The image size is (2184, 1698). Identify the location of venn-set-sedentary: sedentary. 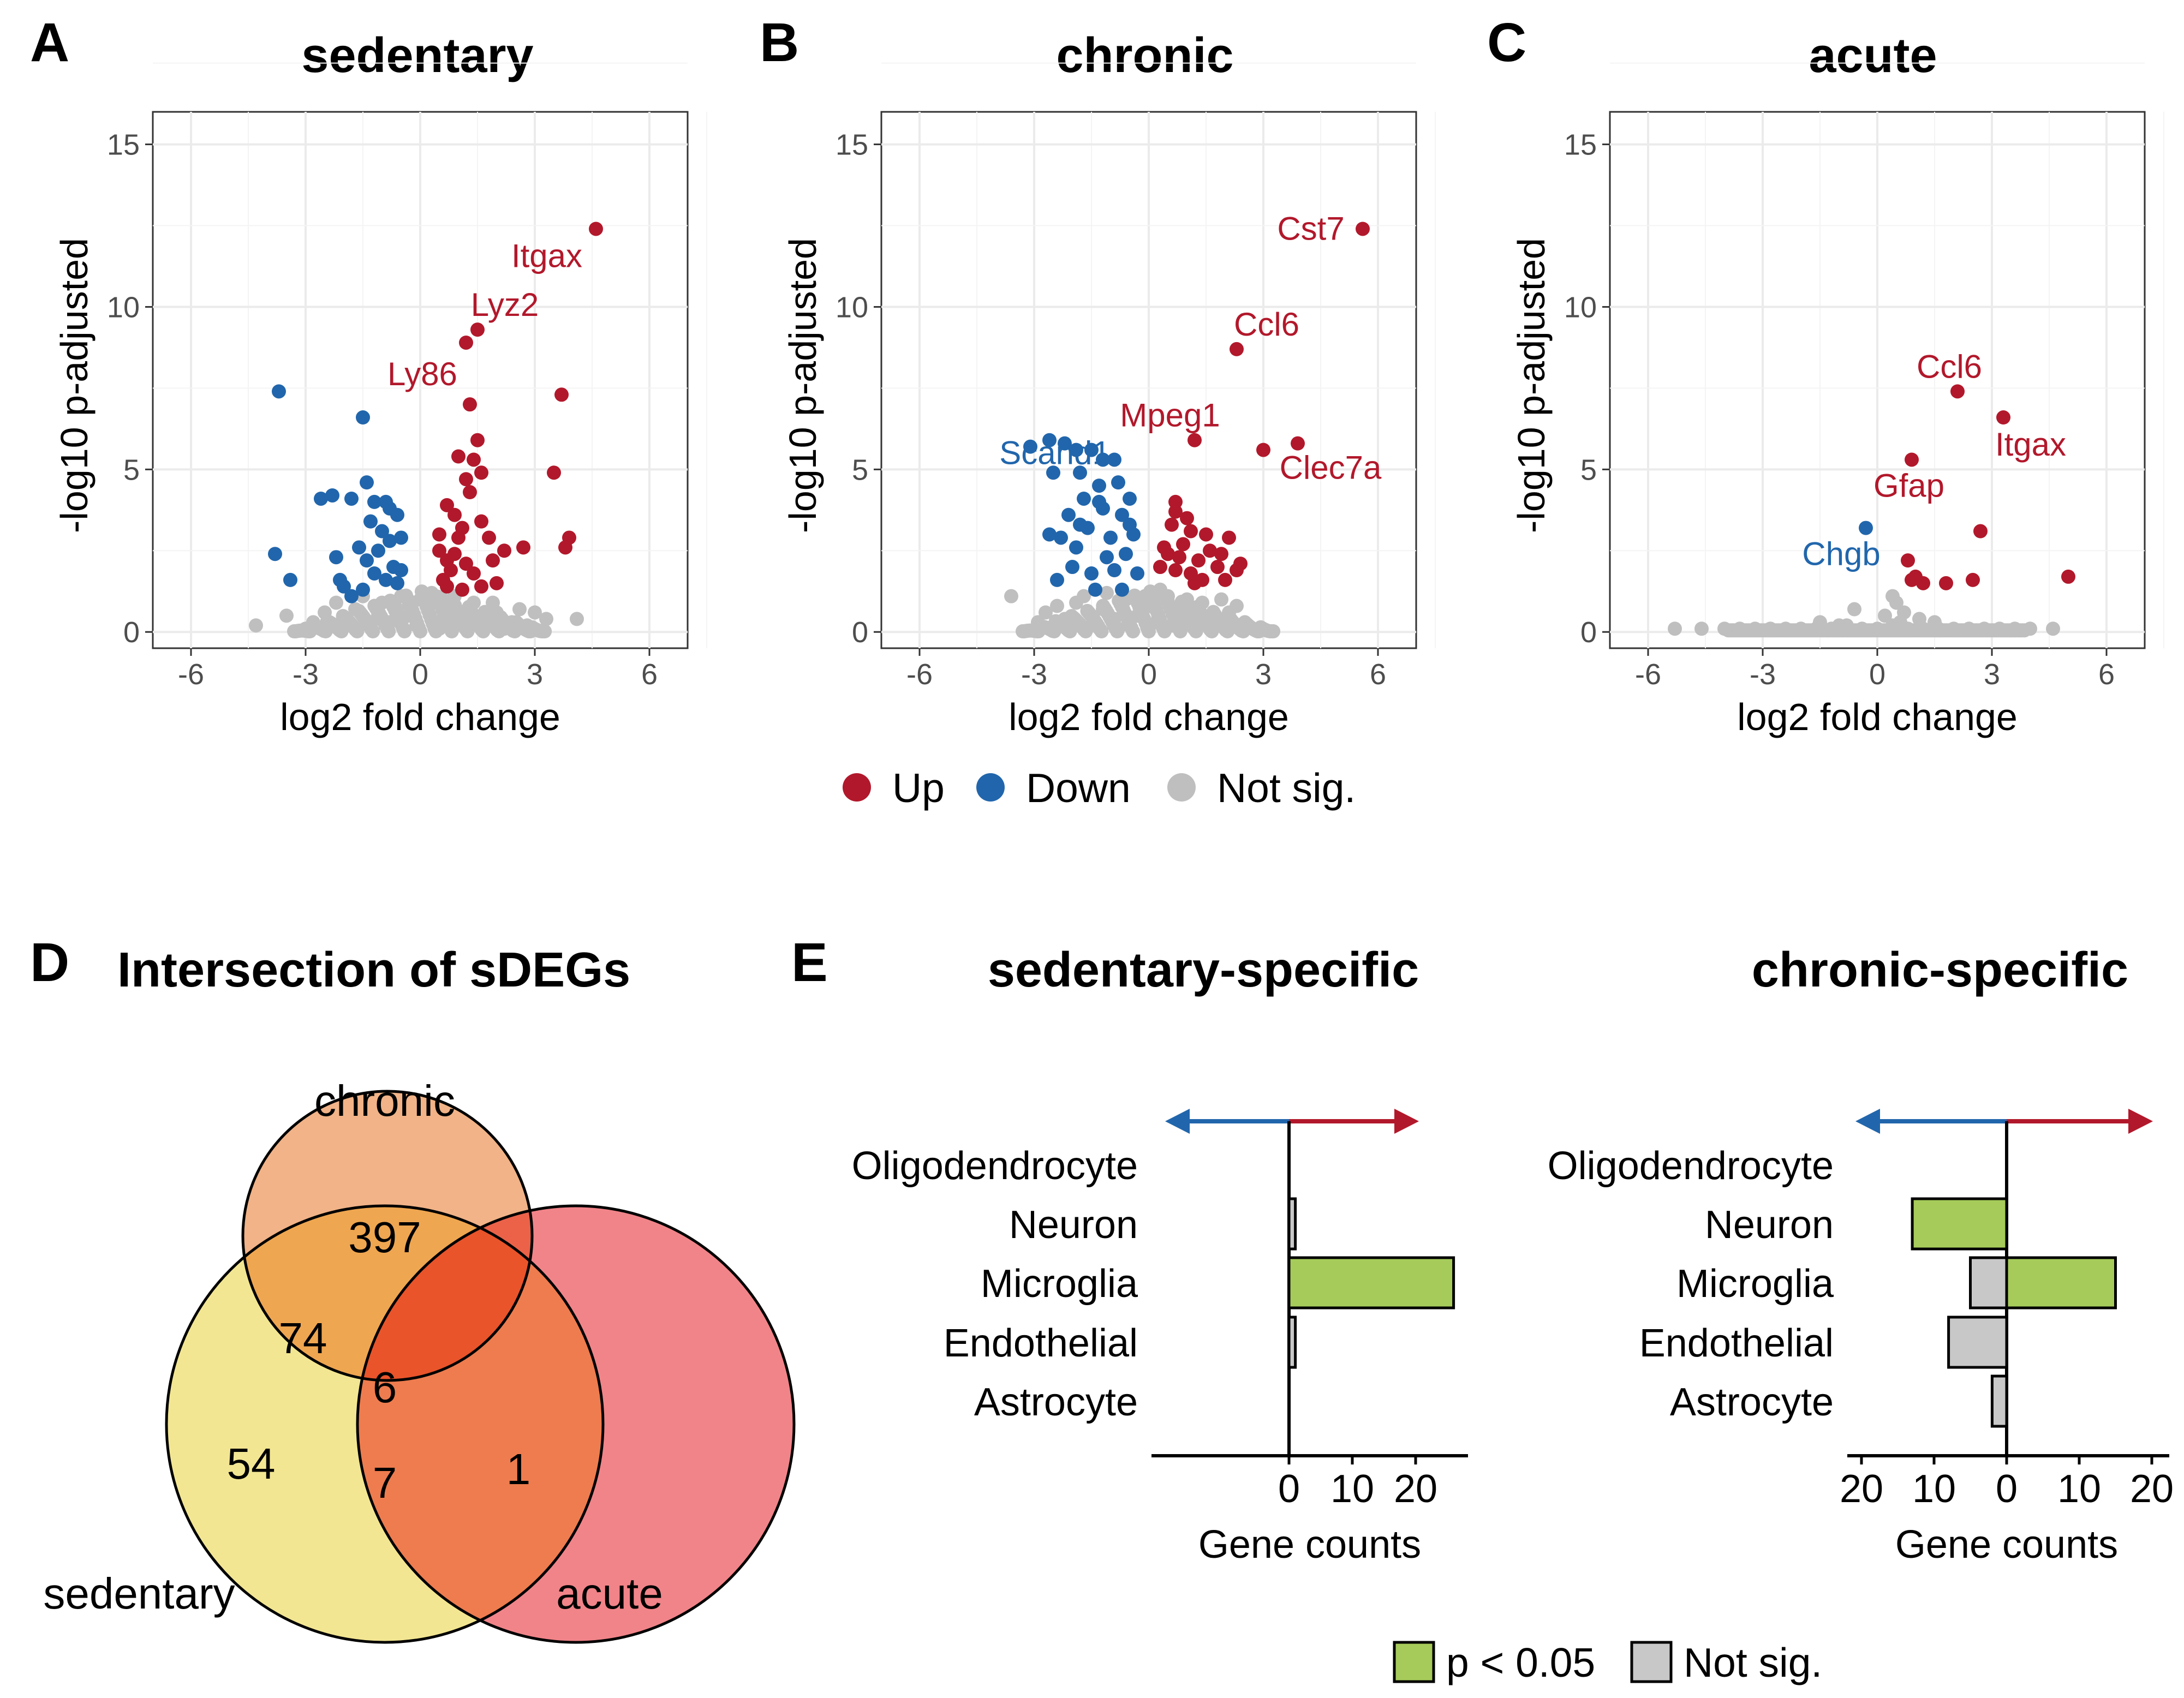
(139, 1594).